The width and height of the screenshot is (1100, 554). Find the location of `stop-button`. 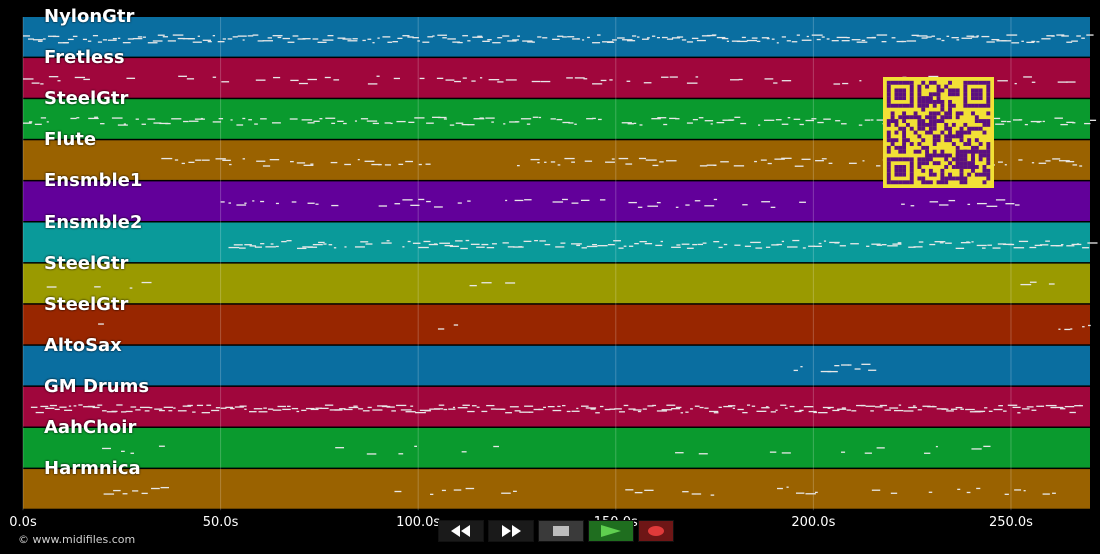

stop-button is located at coordinates (561, 531).